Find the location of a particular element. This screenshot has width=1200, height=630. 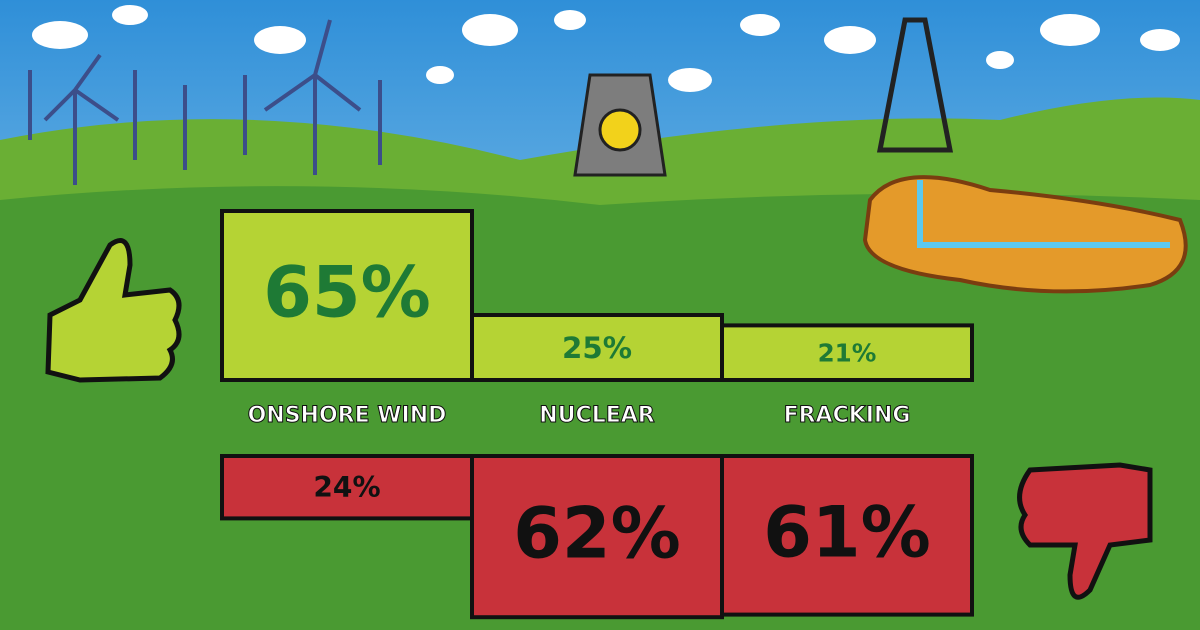

value-label: 62% is located at coordinates (597, 534).